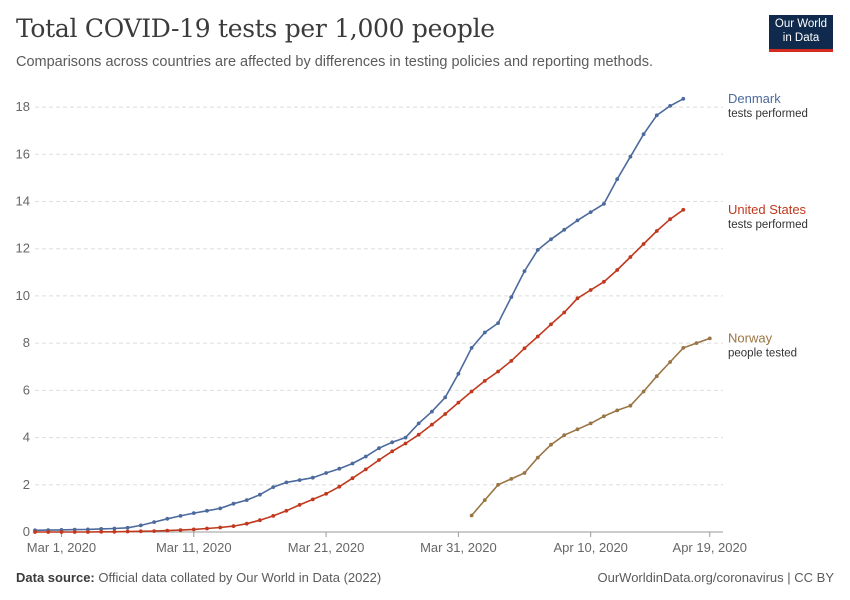  What do you see at coordinates (255, 28) in the screenshot?
I see `chart-title: Total COVID-19 tests per 1,000 people` at bounding box center [255, 28].